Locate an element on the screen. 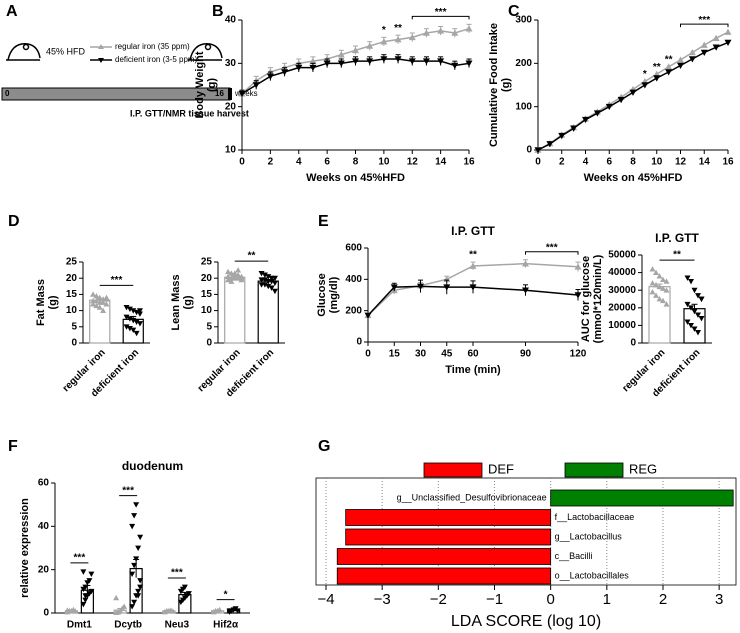 This screenshot has height=633, width=740. legend-label: regular iron (35 ppm) is located at coordinates (152, 46).